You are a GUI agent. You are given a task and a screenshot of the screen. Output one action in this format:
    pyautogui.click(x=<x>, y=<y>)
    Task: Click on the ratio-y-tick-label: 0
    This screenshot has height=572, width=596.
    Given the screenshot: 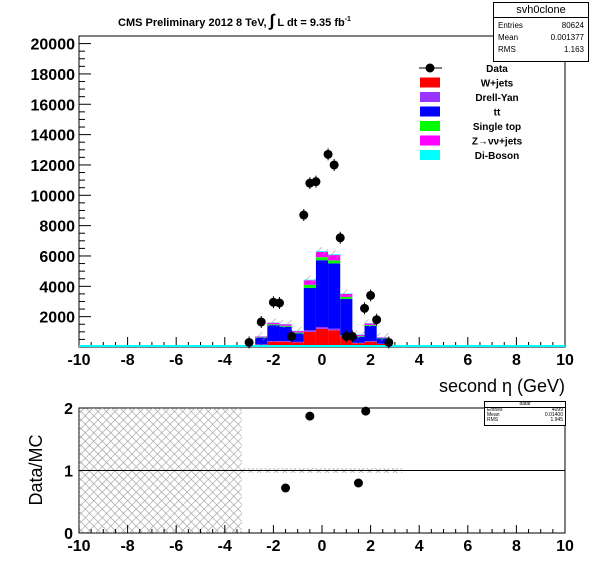 What is the action you would take?
    pyautogui.click(x=68, y=534)
    